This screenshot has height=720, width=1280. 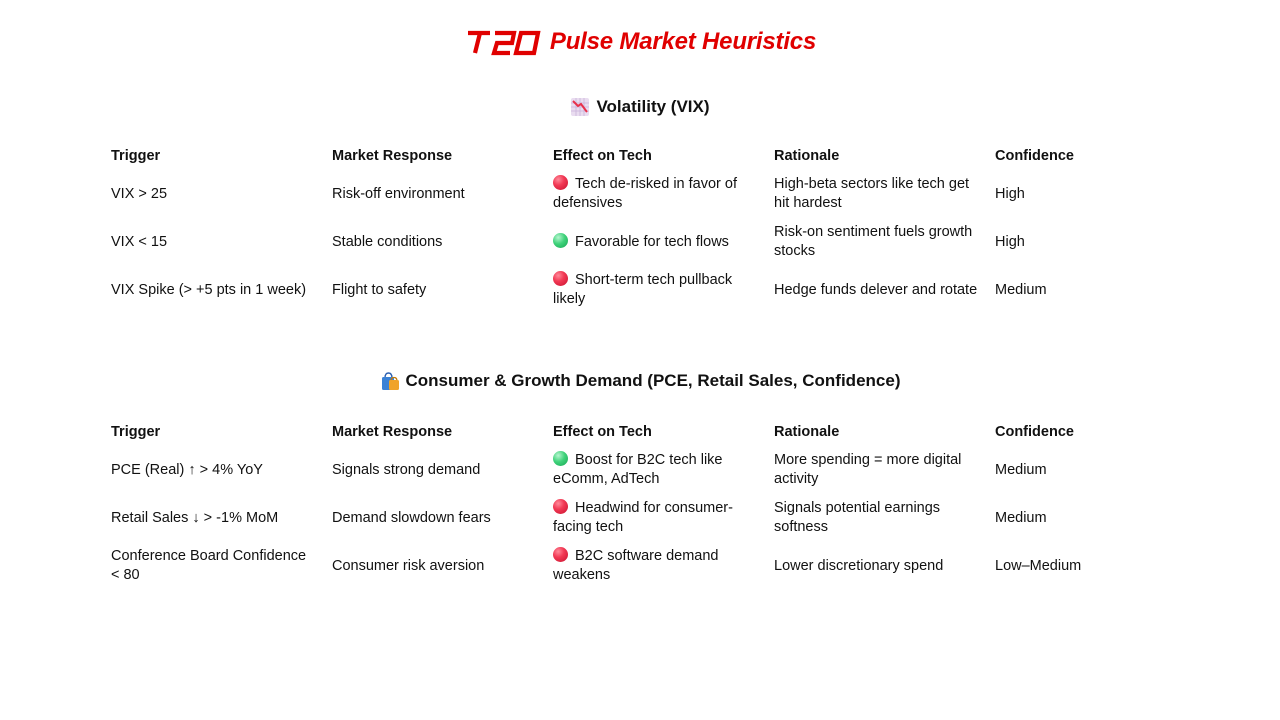 I want to click on effect-cell: Headwind for consumer-facing tech, so click(x=656, y=518).